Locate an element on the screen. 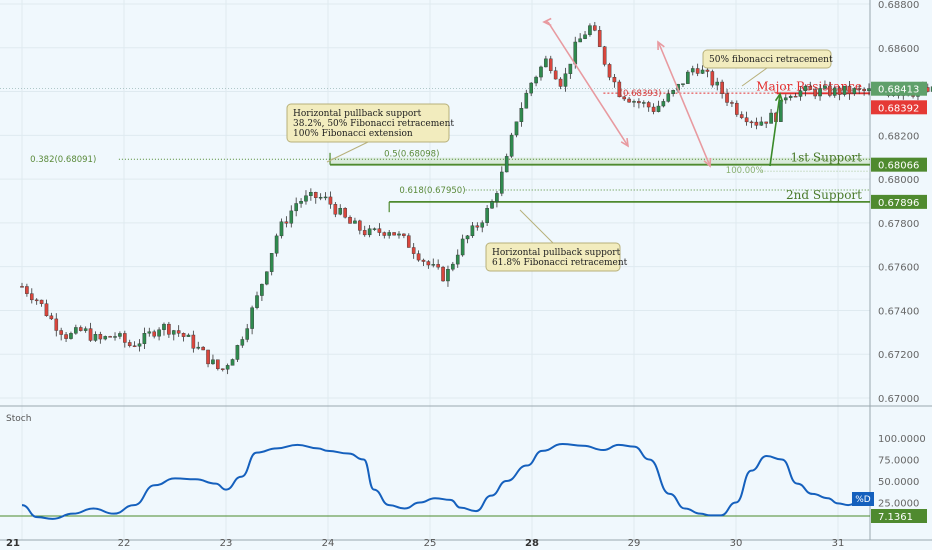 The width and height of the screenshot is (932, 550). stoch-d-tag is located at coordinates (863, 499).